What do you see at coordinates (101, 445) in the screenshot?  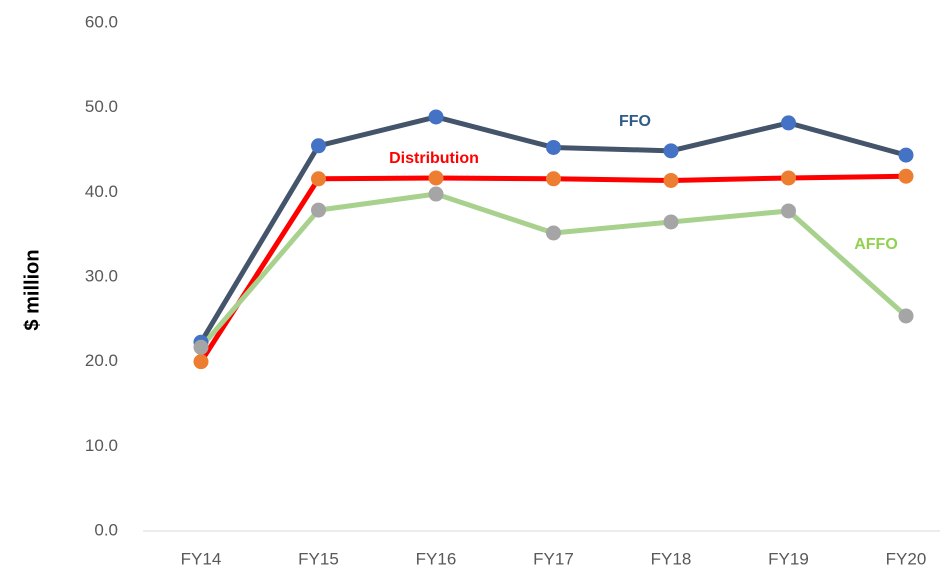 I see `y-tick-label: 10.0` at bounding box center [101, 445].